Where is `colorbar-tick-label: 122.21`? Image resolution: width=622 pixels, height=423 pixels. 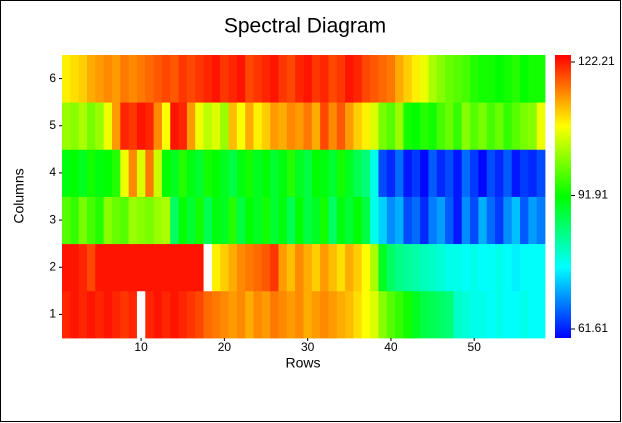 colorbar-tick-label: 122.21 is located at coordinates (596, 61).